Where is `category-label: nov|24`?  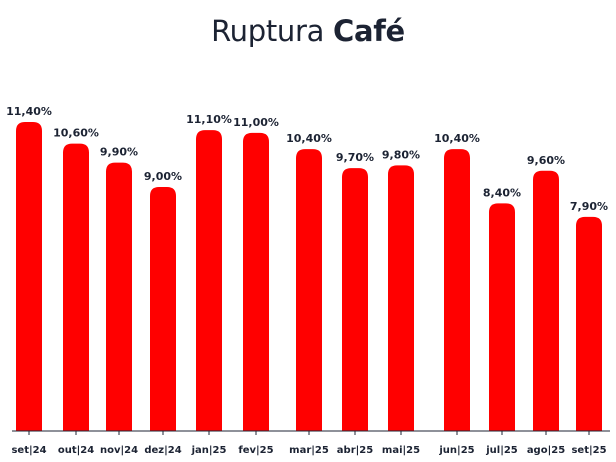 category-label: nov|24 is located at coordinates (119, 450).